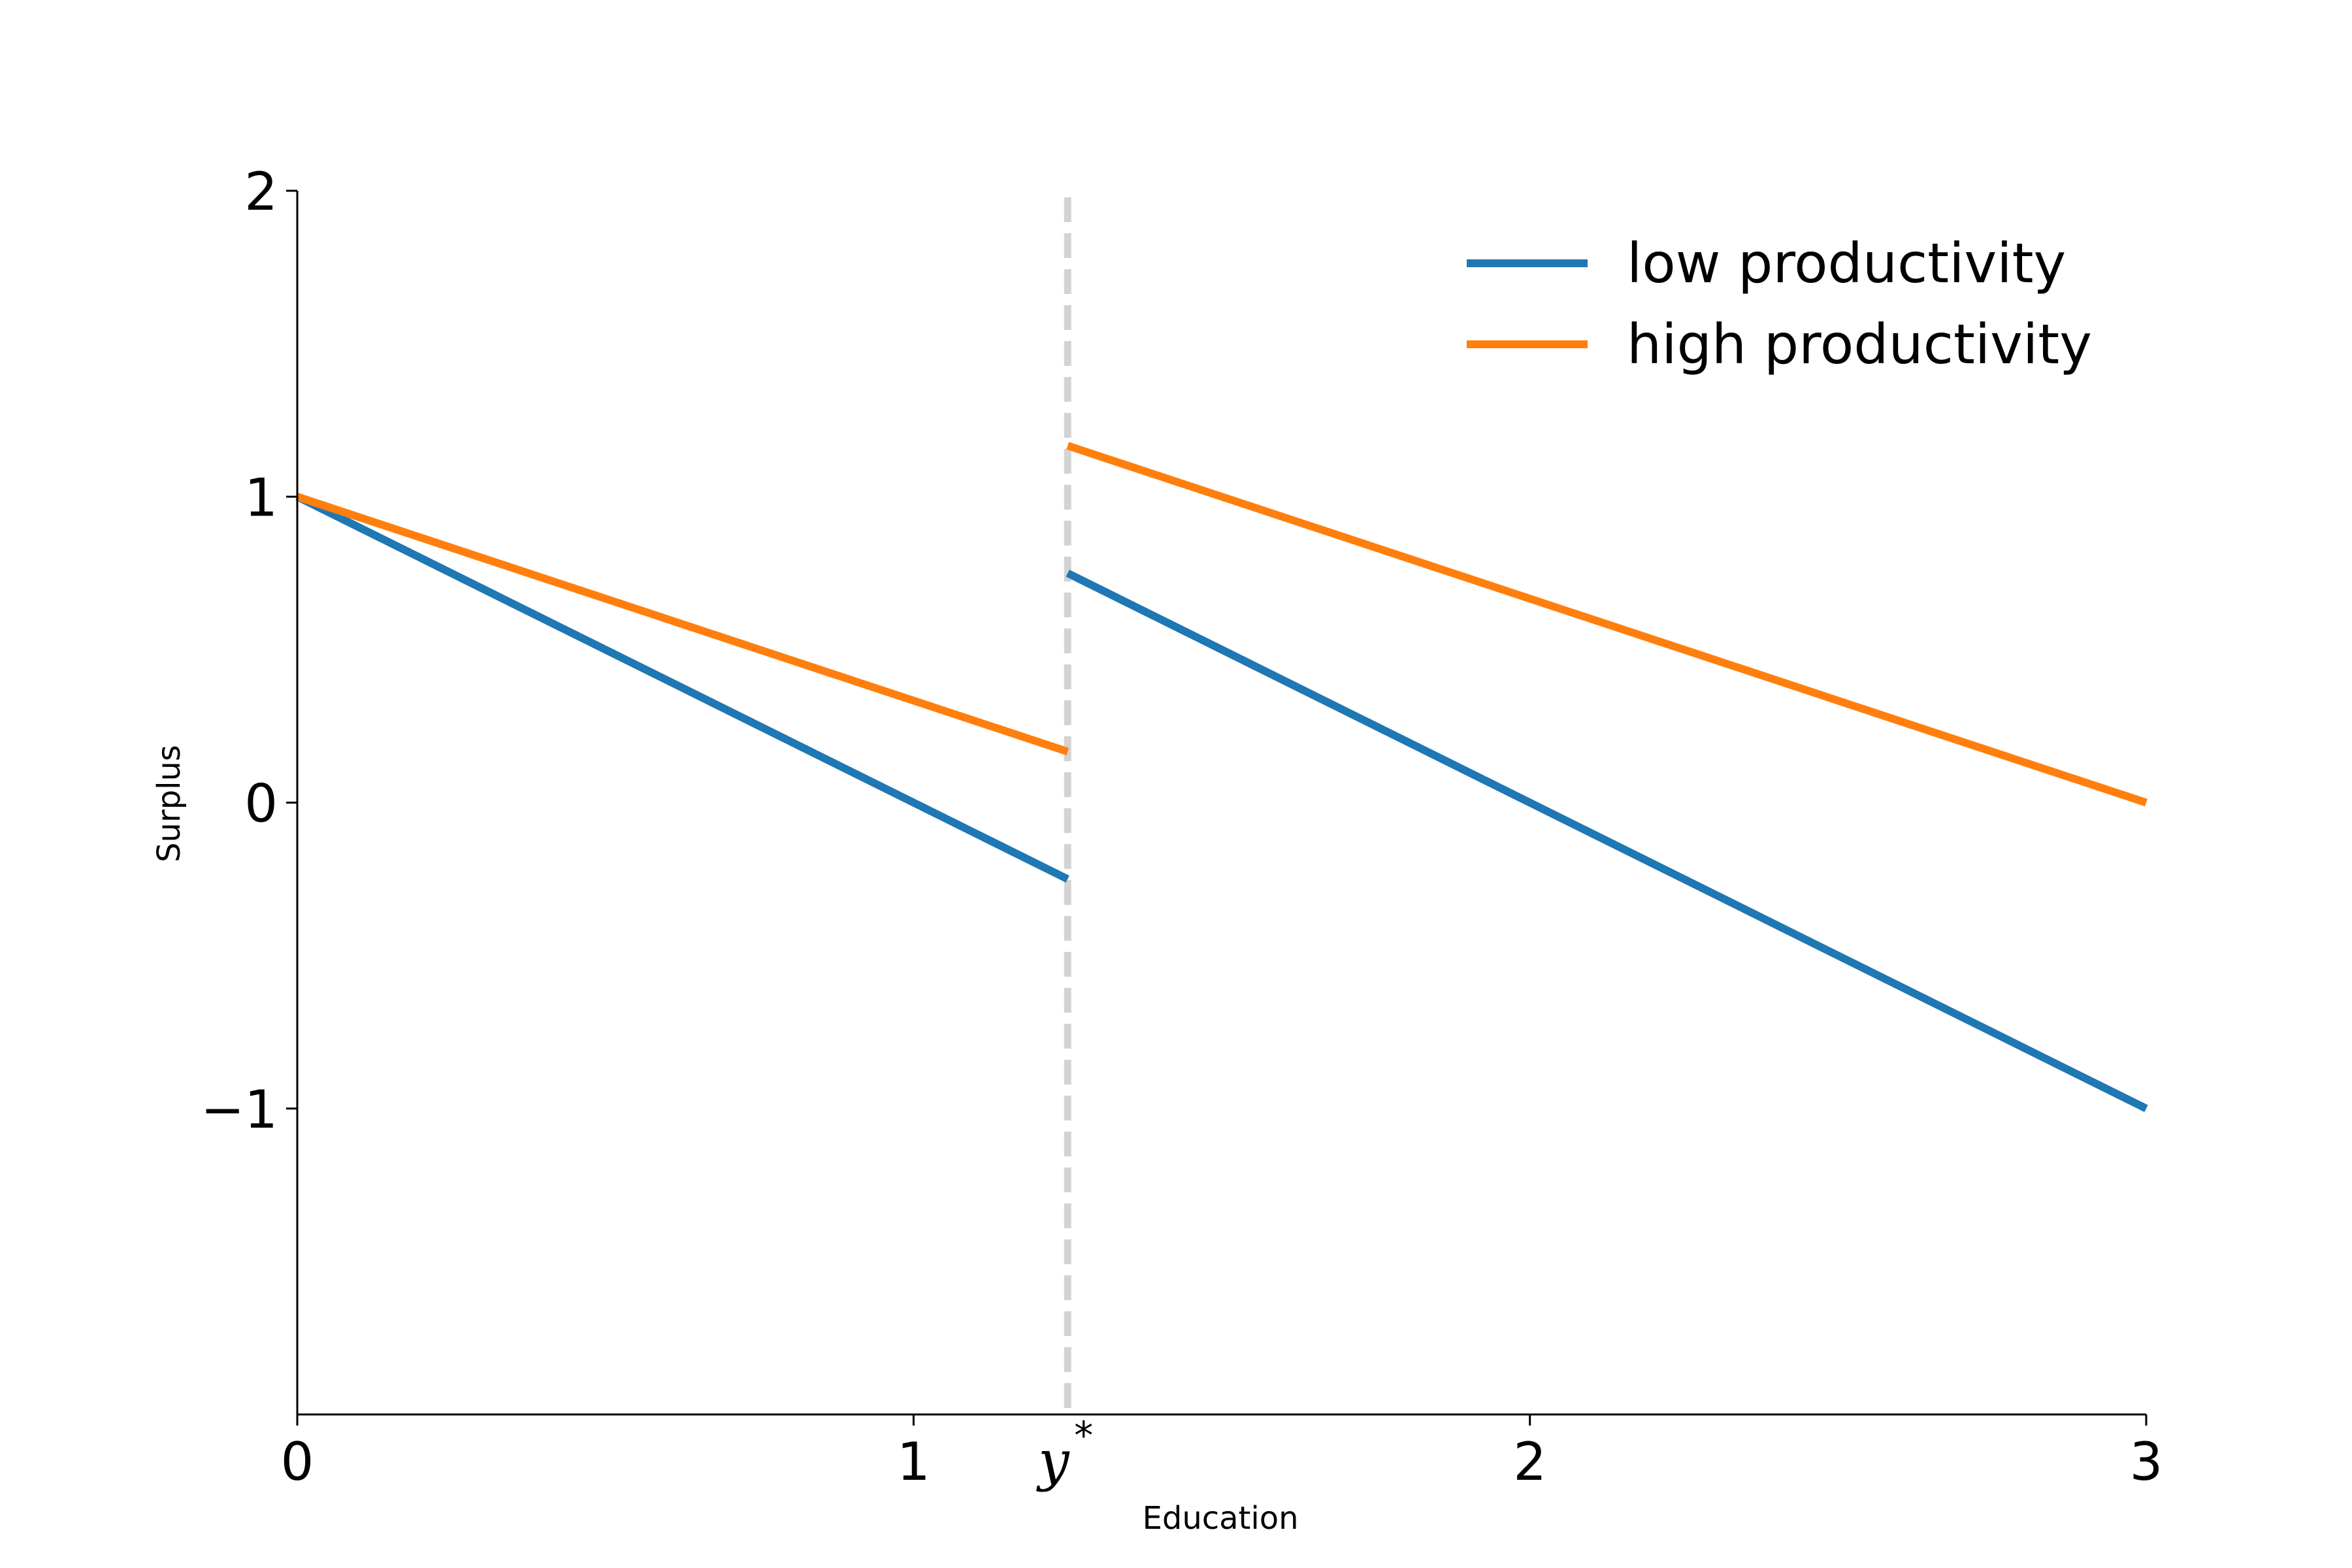 The image size is (2352, 1568). What do you see at coordinates (239, 1109) in the screenshot?
I see `y-tick-label--1: −1` at bounding box center [239, 1109].